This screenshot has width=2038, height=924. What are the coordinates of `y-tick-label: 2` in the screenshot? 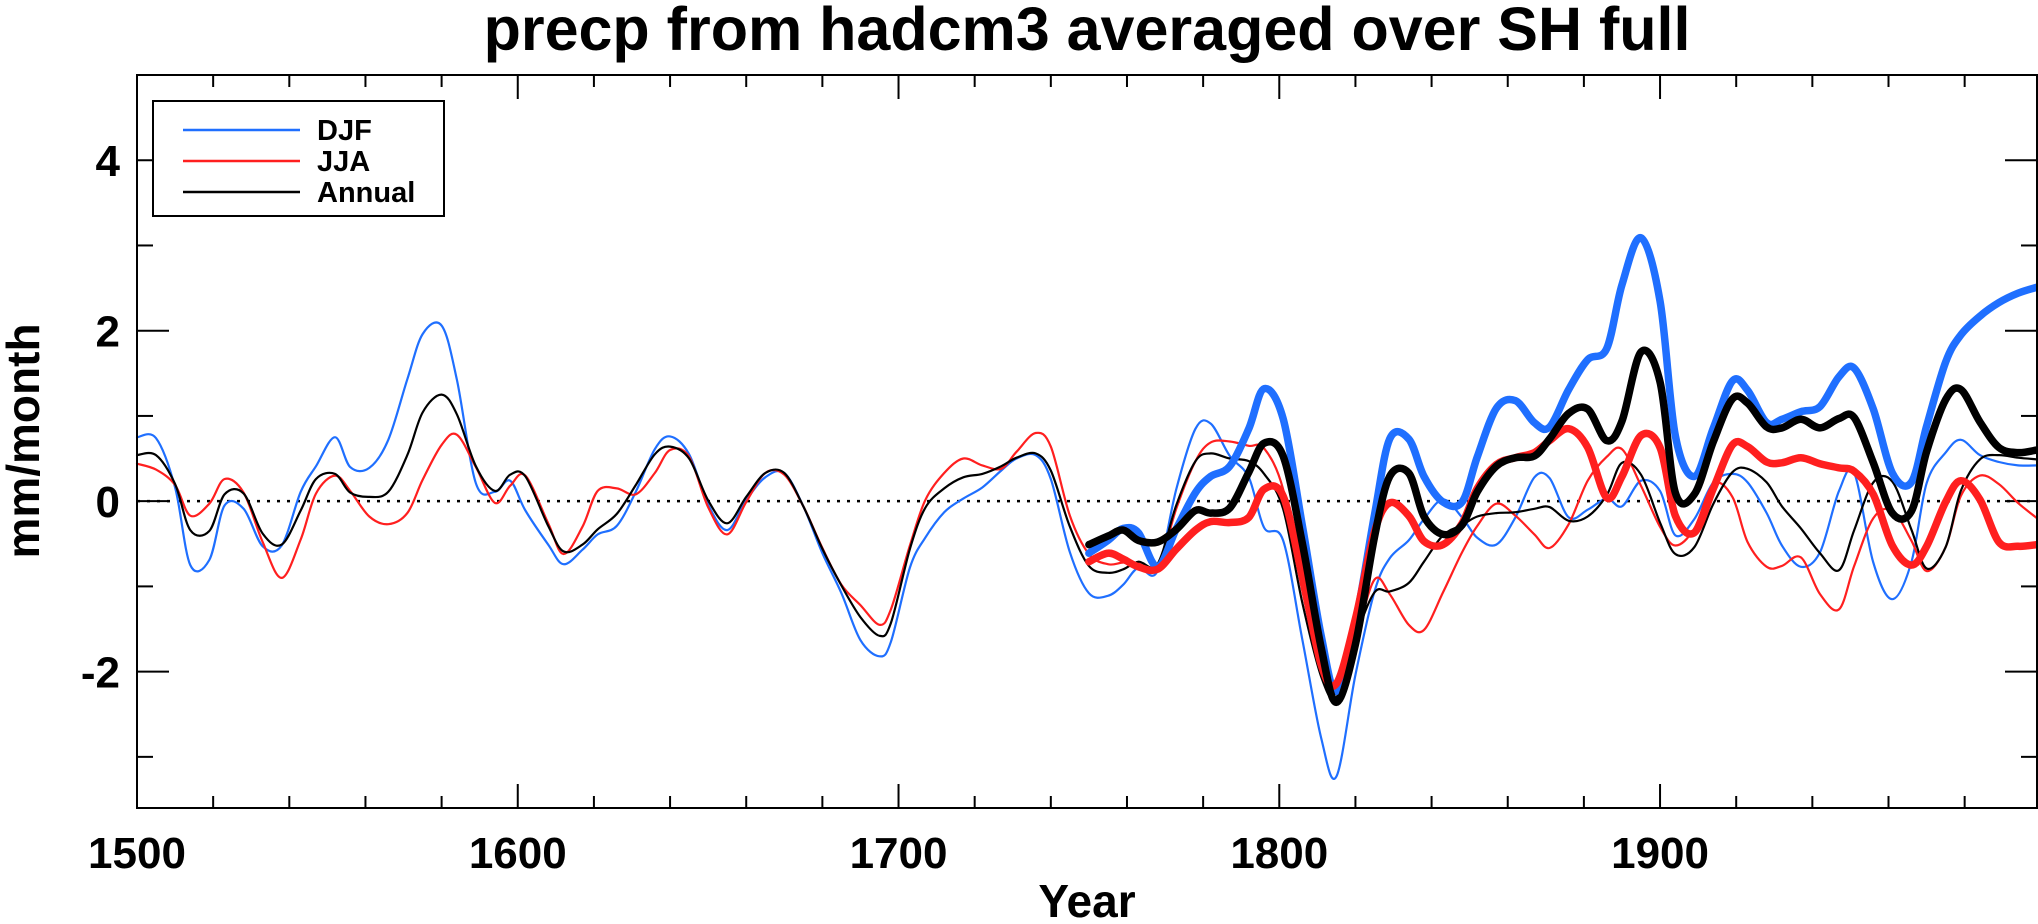 It's located at (108, 332).